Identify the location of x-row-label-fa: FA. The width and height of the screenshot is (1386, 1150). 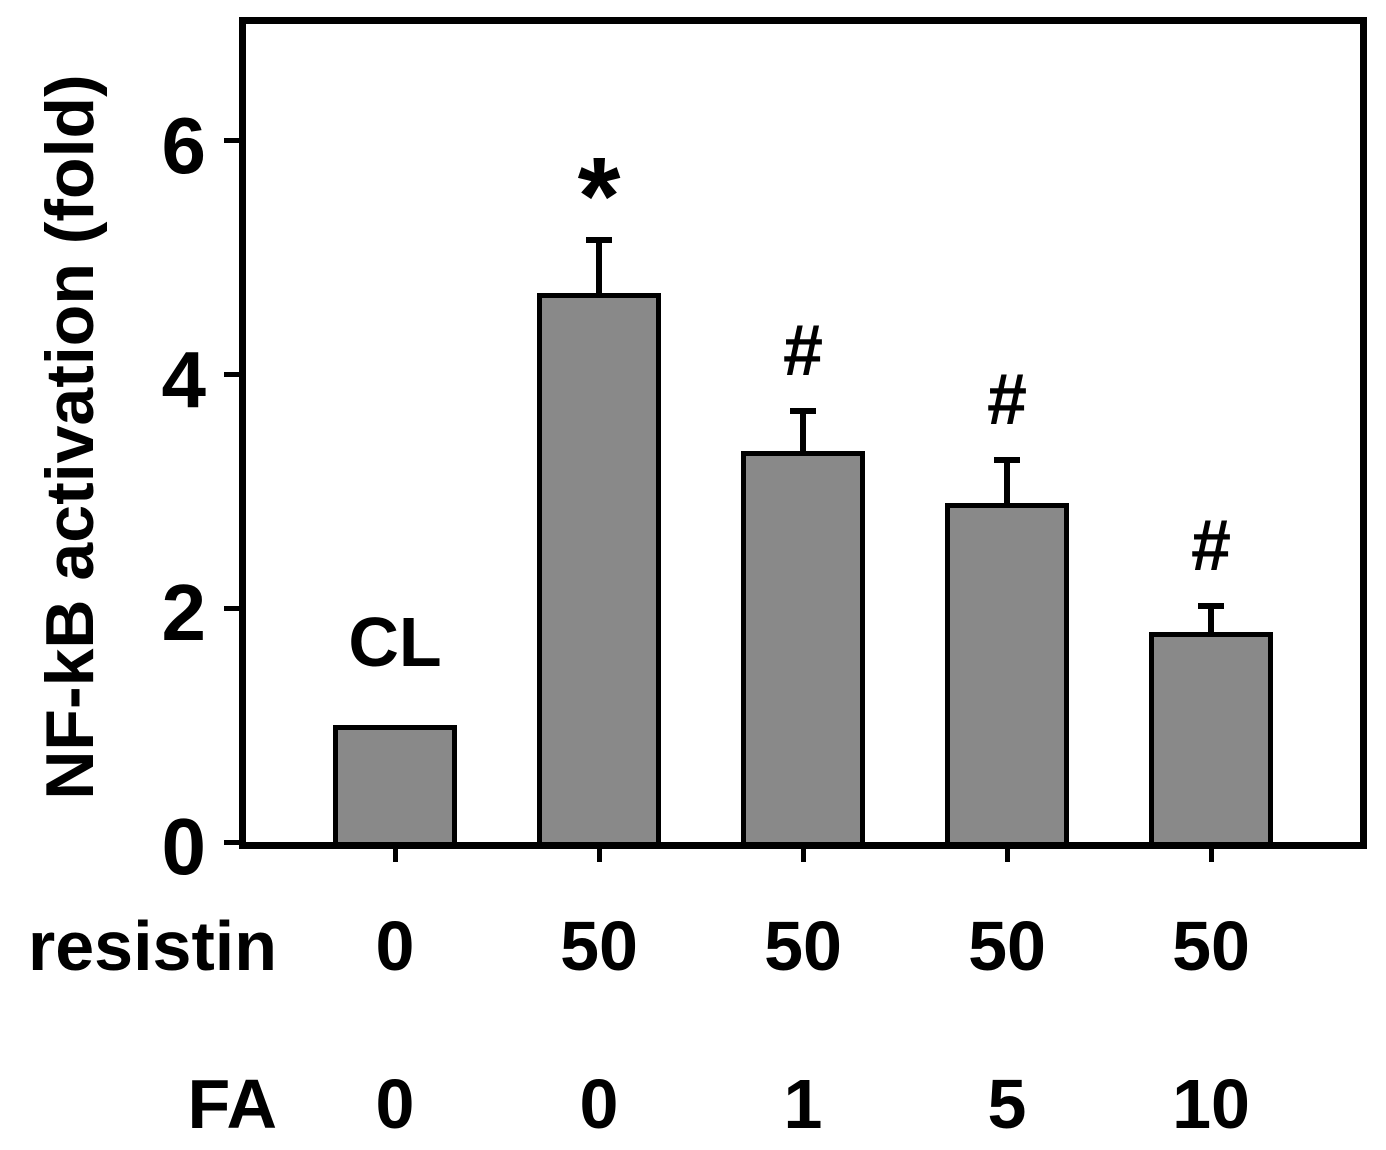
(232, 1104).